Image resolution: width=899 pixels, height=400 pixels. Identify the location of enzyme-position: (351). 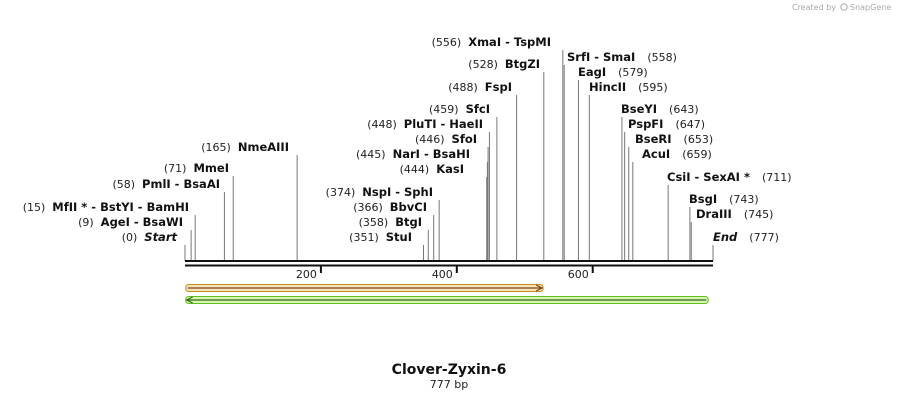
(364, 237).